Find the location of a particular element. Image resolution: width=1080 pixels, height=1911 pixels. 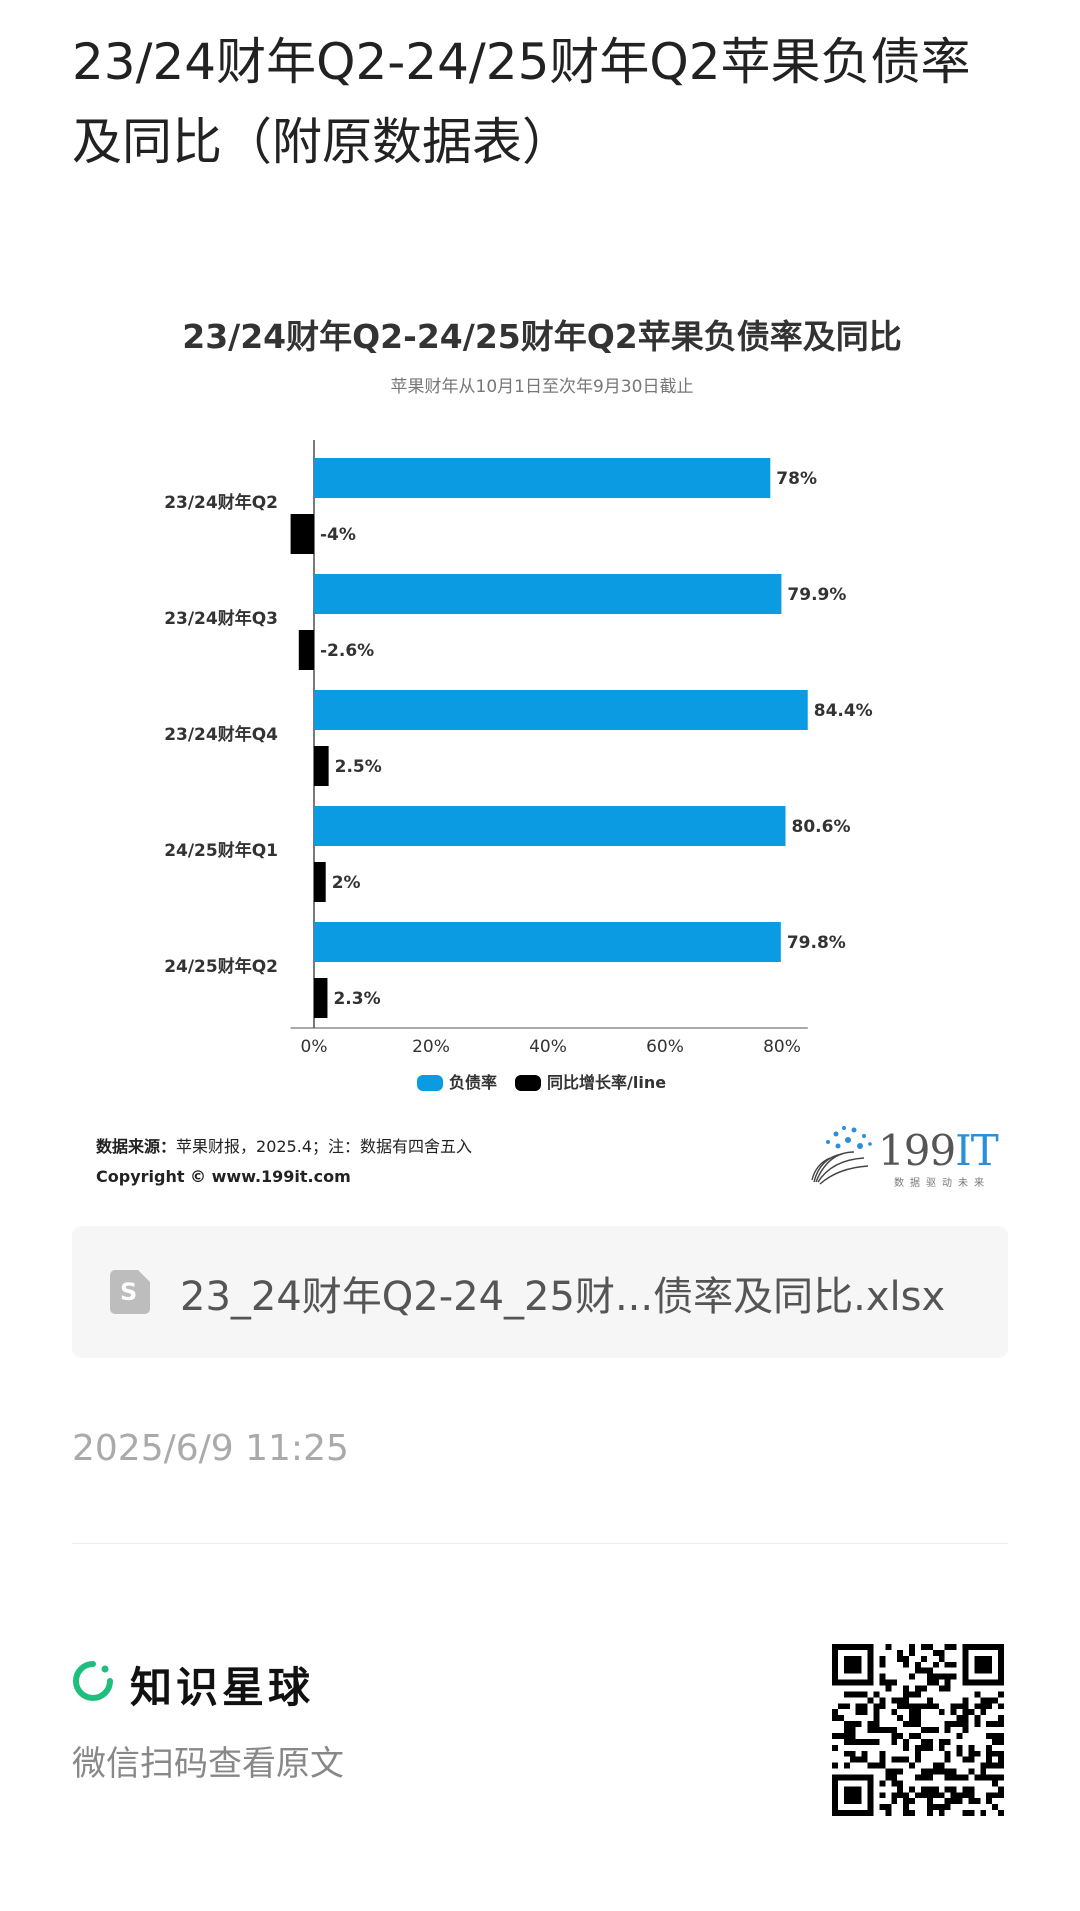

data-label-yoy-growth: 2.3% is located at coordinates (356, 999).